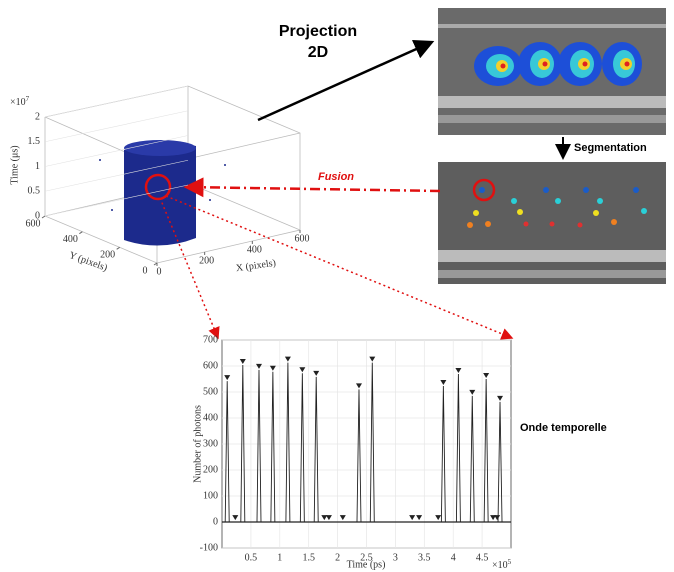  I want to click on point-cloud, so click(162, 193).